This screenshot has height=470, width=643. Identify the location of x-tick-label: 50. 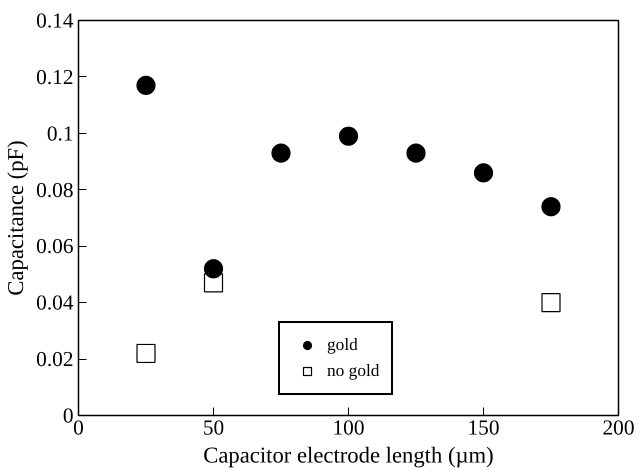
(213, 428).